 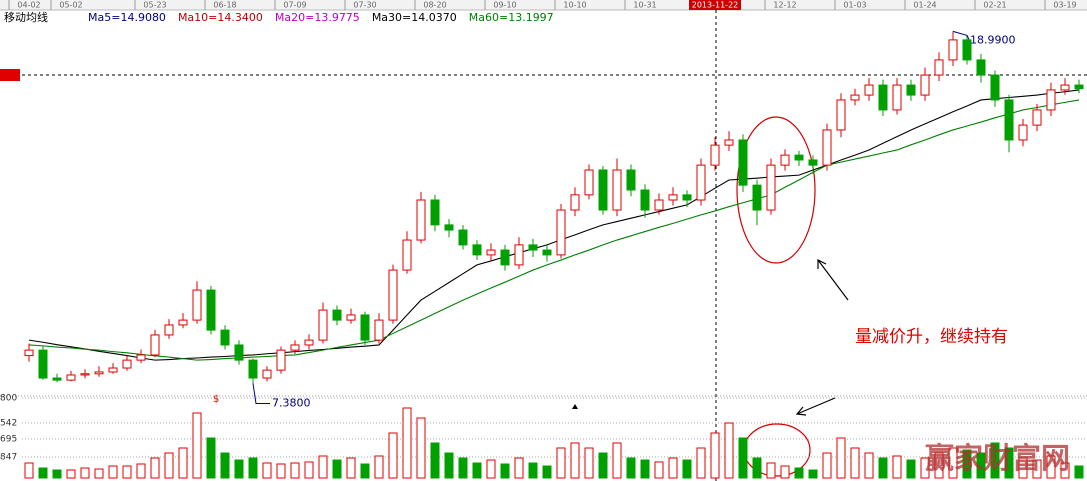 I want to click on x-tick-label: 07-30, so click(x=364, y=5).